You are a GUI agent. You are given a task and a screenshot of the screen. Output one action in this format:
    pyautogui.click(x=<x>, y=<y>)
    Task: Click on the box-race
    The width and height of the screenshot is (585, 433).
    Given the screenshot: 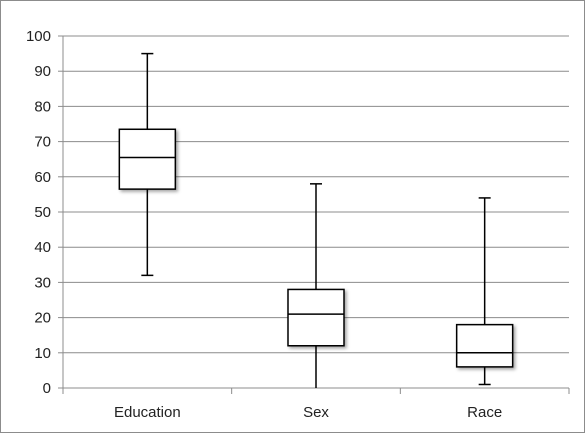 What is the action you would take?
    pyautogui.click(x=484, y=291)
    